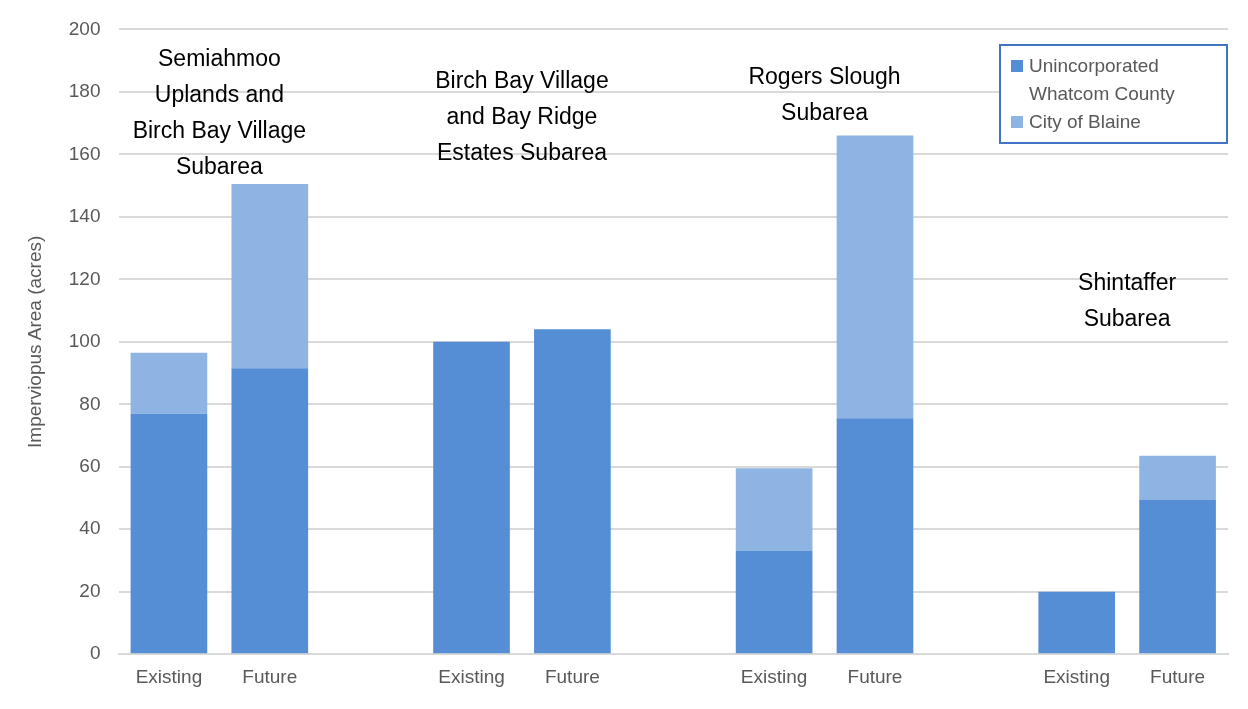  What do you see at coordinates (34, 341) in the screenshot?
I see `y-axis-title: Imperviopus Area (acres)` at bounding box center [34, 341].